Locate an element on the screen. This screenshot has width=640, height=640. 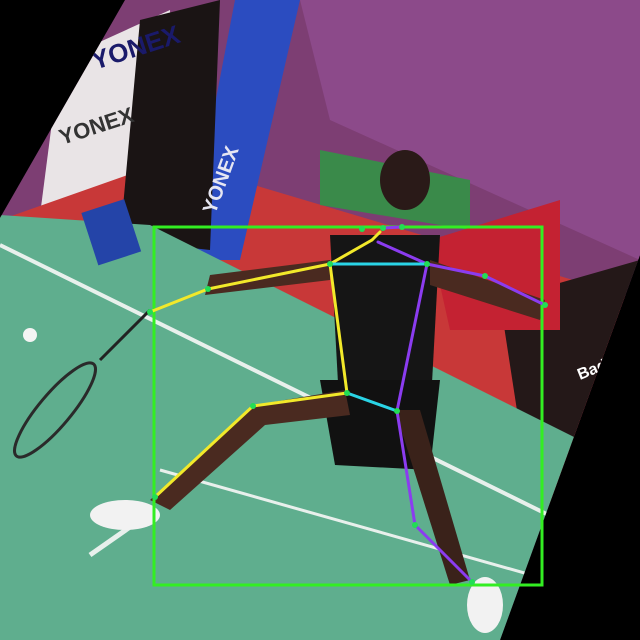
yonex-bag is located at coordinates (111, 232).